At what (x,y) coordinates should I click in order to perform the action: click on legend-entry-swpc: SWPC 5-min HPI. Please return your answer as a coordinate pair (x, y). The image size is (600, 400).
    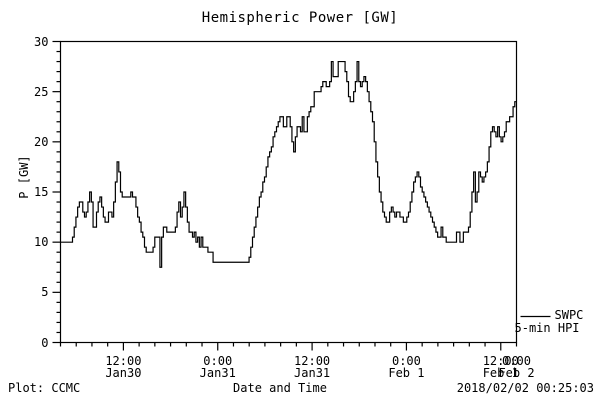
    Looking at the image, I should click on (549, 321).